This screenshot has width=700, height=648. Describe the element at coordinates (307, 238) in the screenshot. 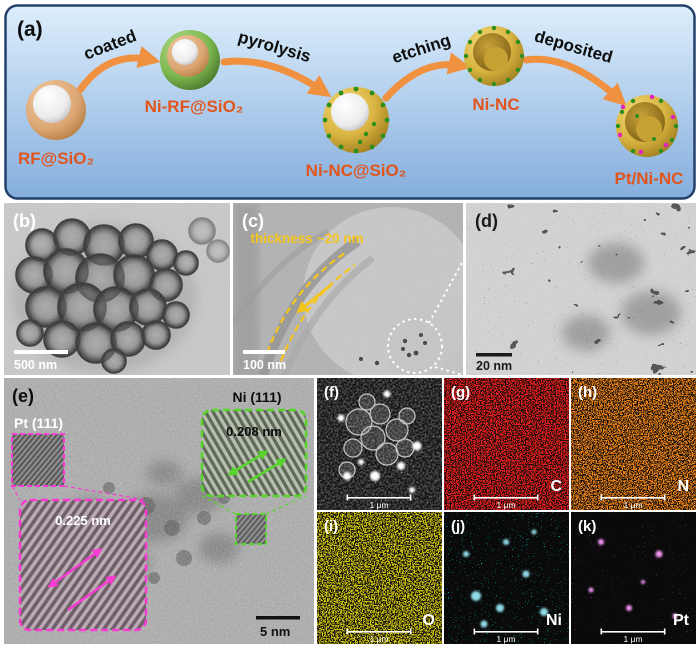

I see `thickness-label: thickness ~20 nm` at that location.